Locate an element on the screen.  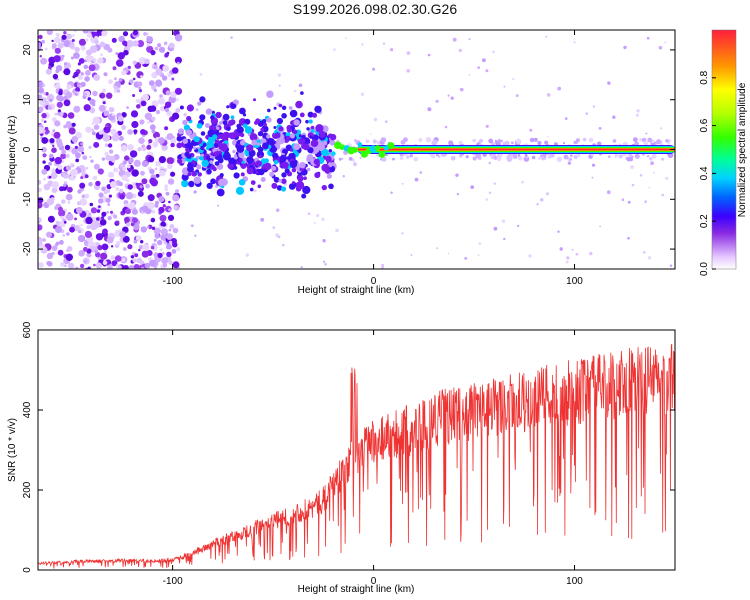
colorbar-tick-label: 0.0 is located at coordinates (704, 269).